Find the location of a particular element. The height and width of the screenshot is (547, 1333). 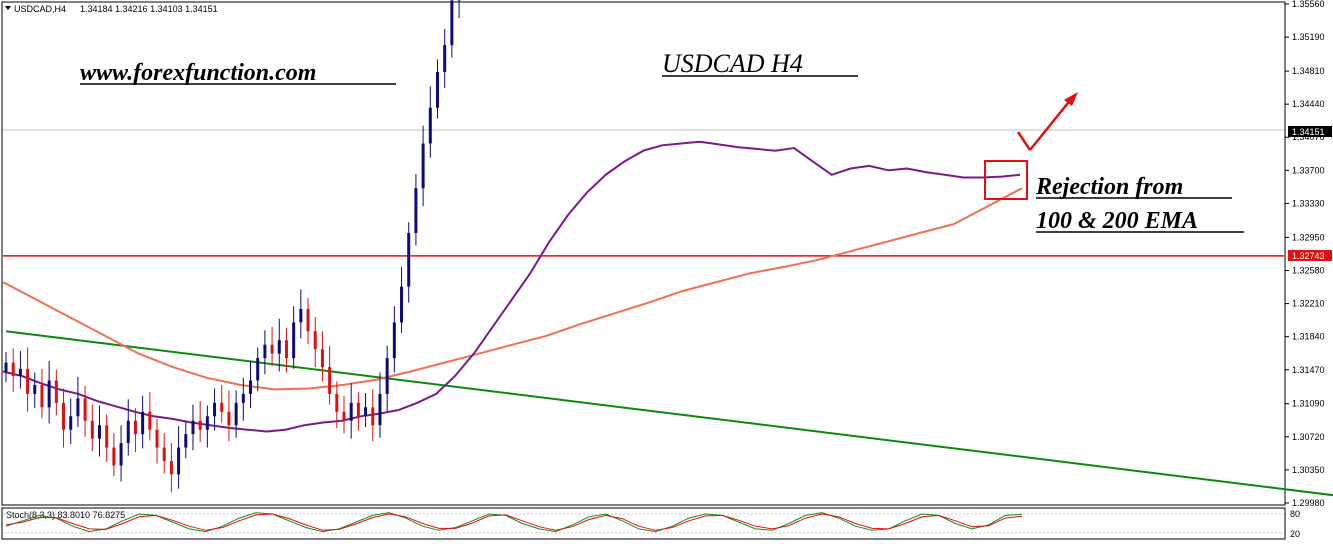

price-tick-label: 1.33330 is located at coordinates (1308, 203).